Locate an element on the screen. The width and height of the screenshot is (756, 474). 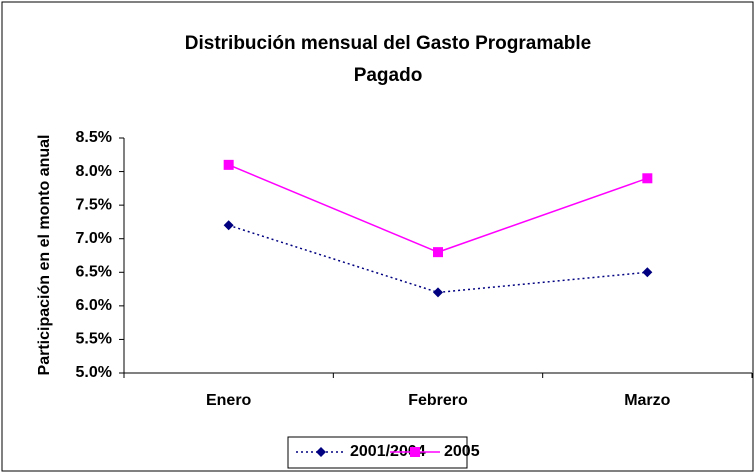
y-tick-label: 5.5% is located at coordinates (94, 339).